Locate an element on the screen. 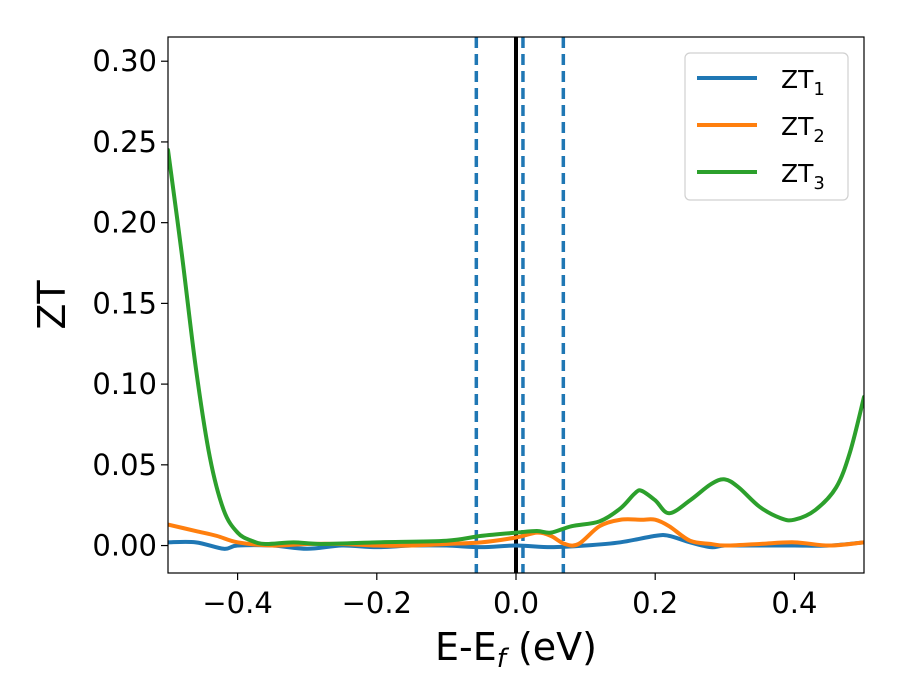  y-tick-label: 0.15 is located at coordinates (124, 303).